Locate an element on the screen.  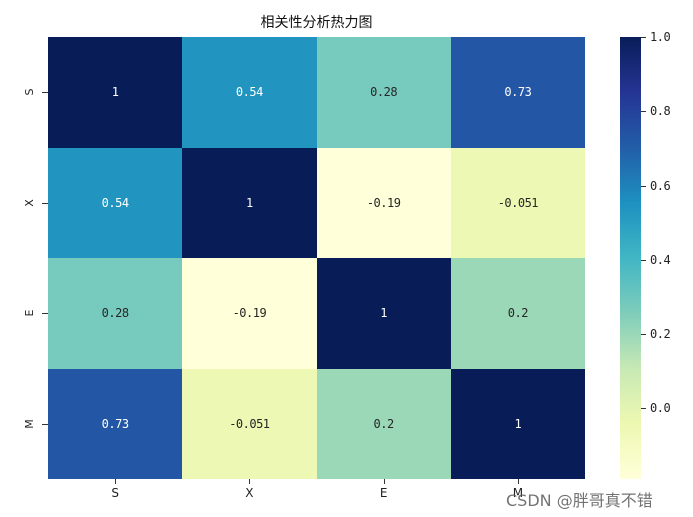
colorbar-tick-label: 0.6 is located at coordinates (660, 185).